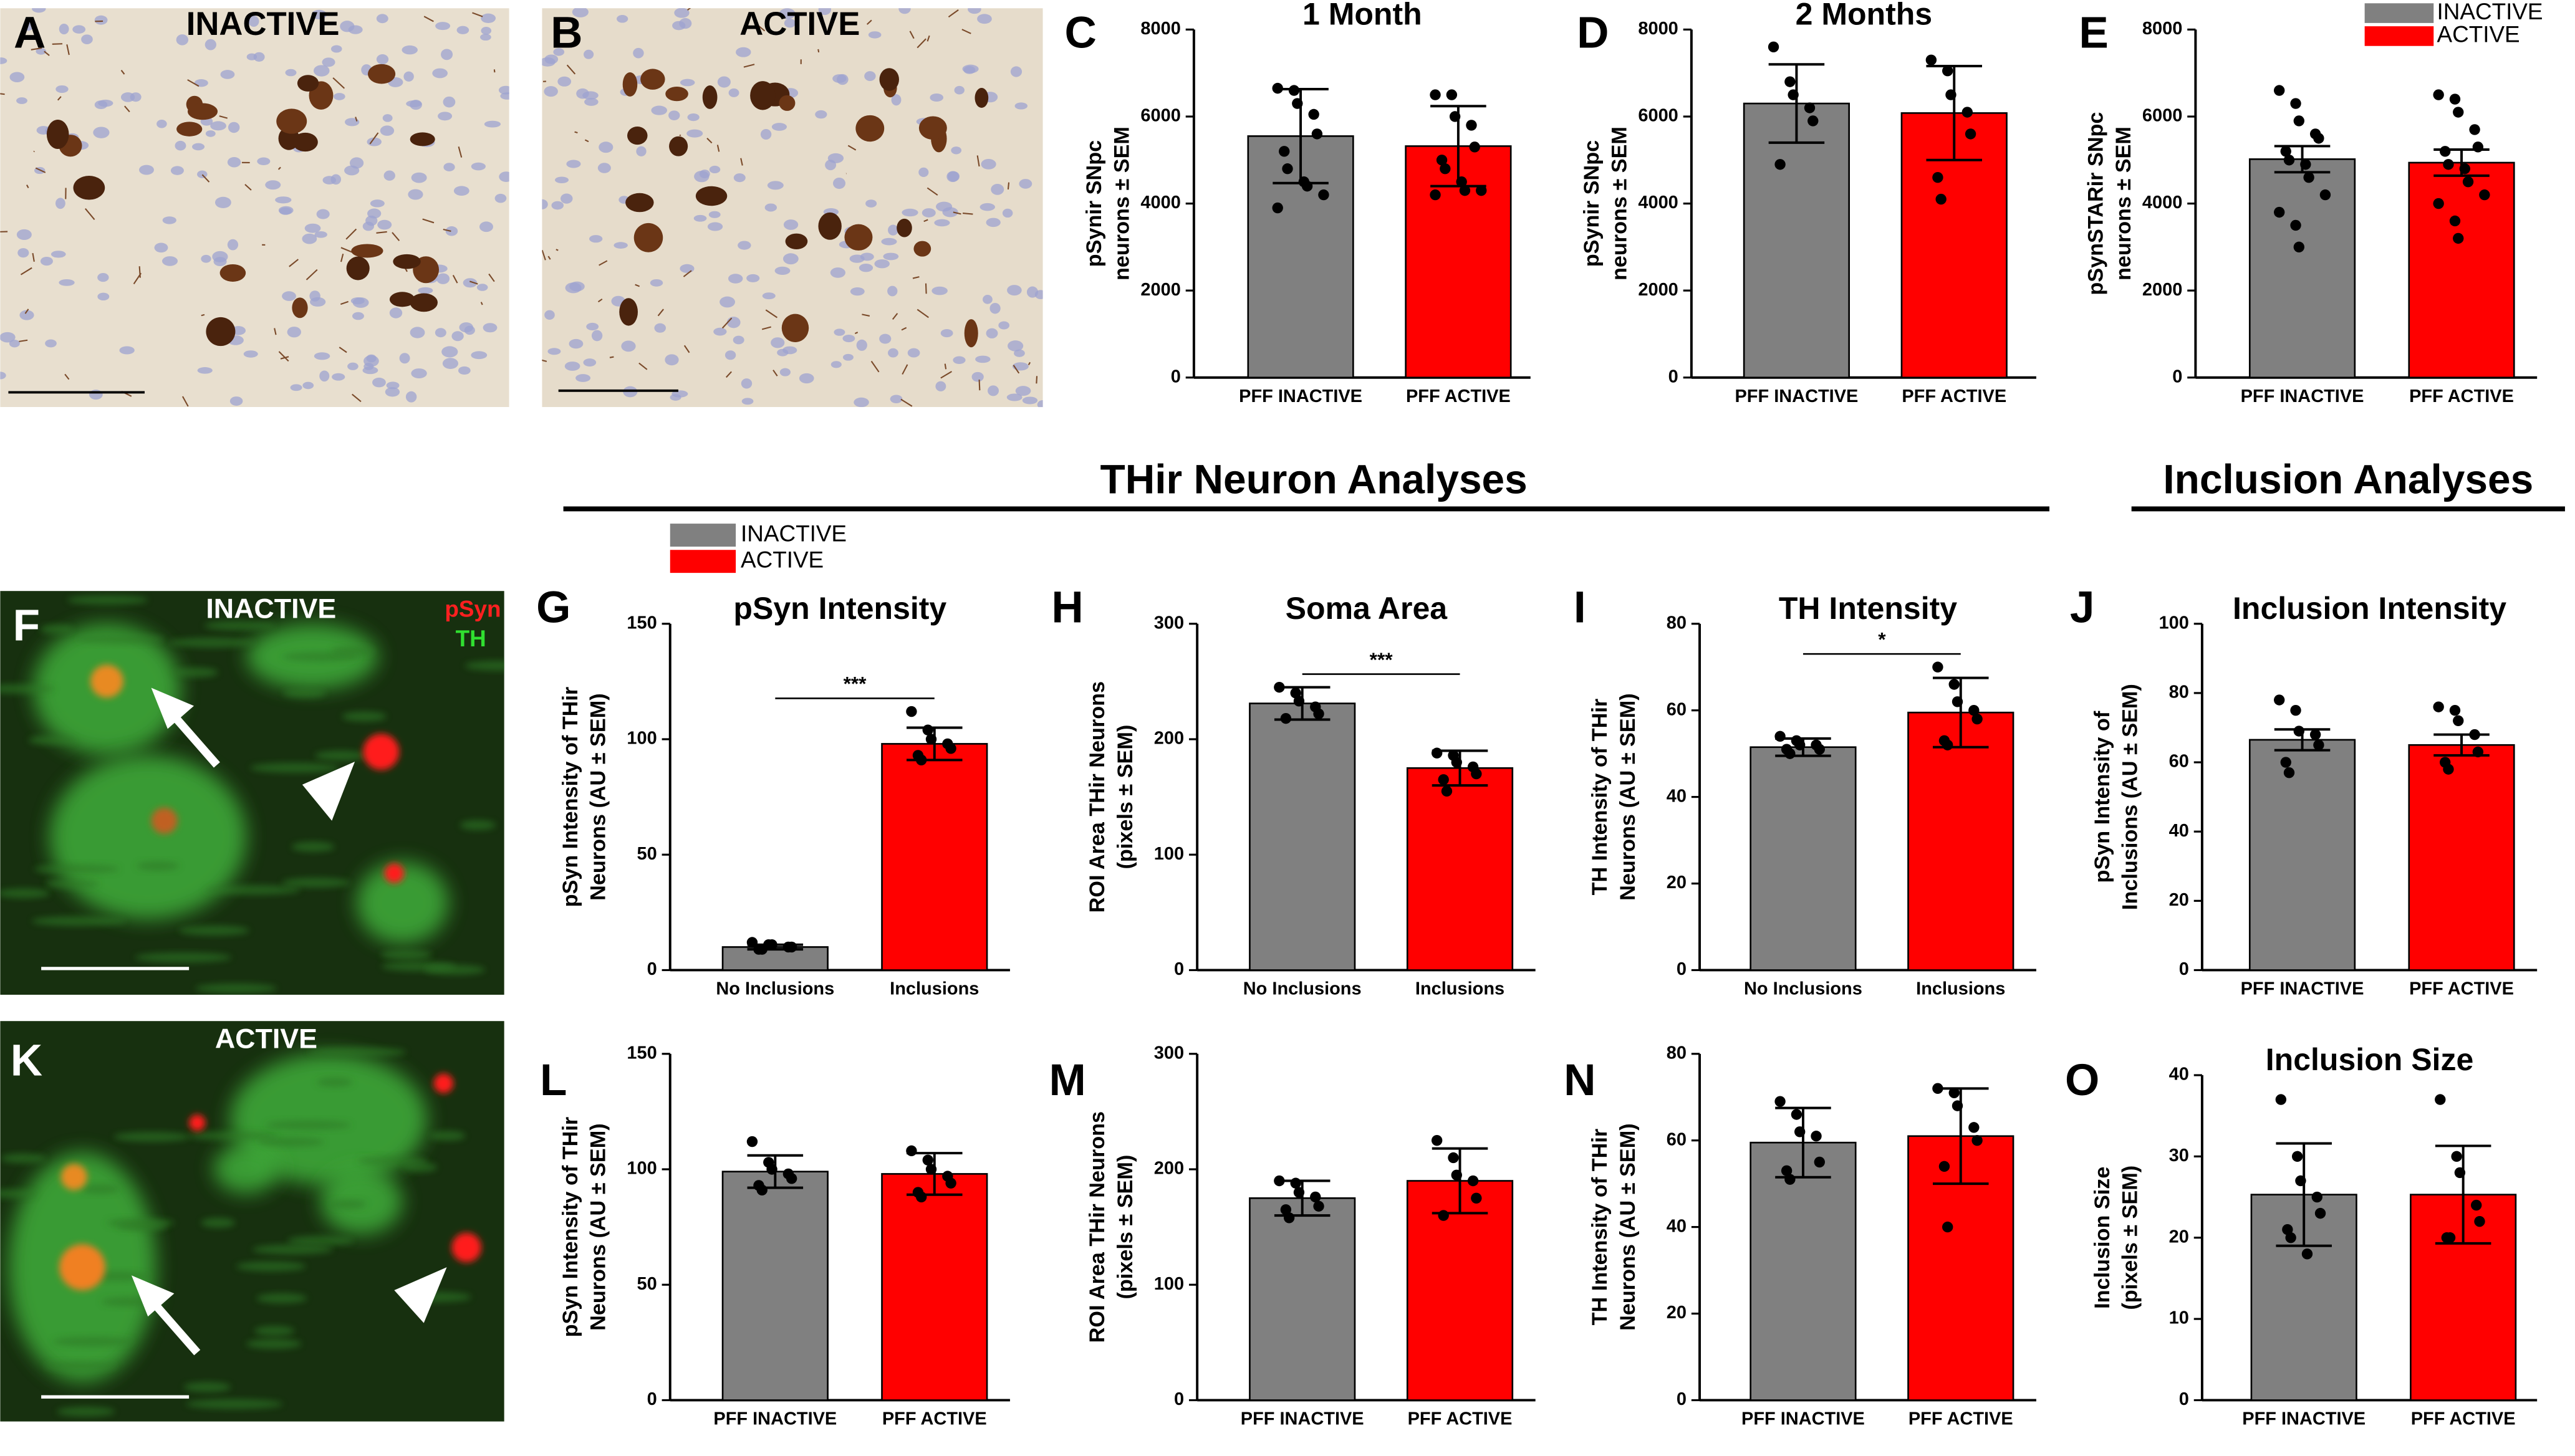 The image size is (2575, 1456). Describe the element at coordinates (794, 533) in the screenshot. I see `legend-label: INACTIVE` at that location.